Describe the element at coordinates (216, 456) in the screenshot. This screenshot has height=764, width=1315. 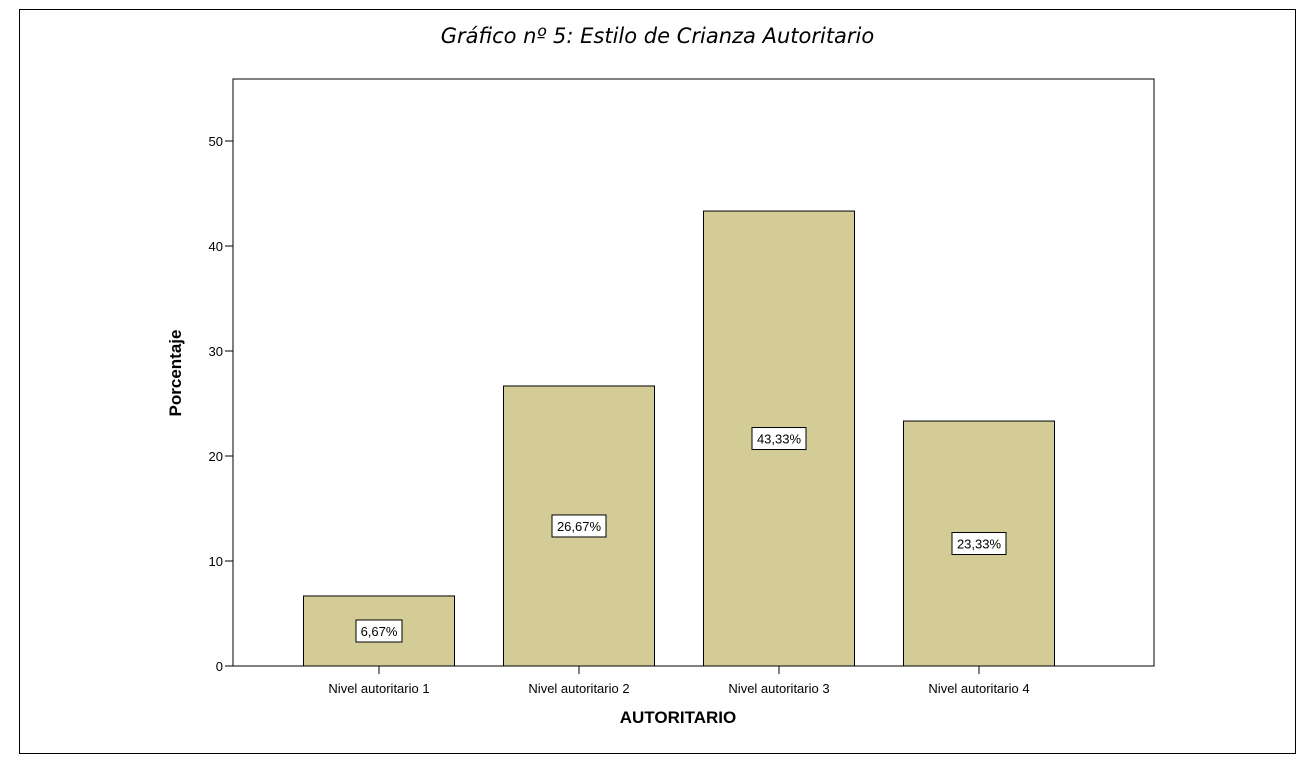
I see `y-tick-label: 20` at that location.